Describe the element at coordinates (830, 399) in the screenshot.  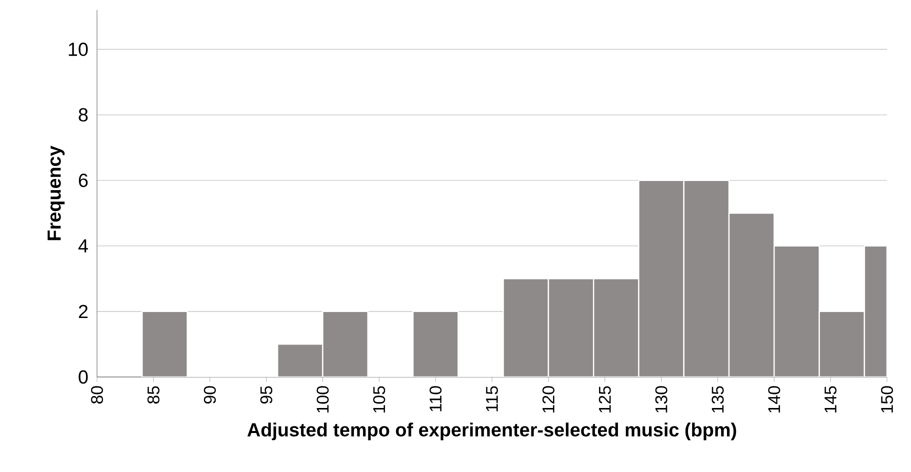
I see `x-tick-label: 145` at that location.